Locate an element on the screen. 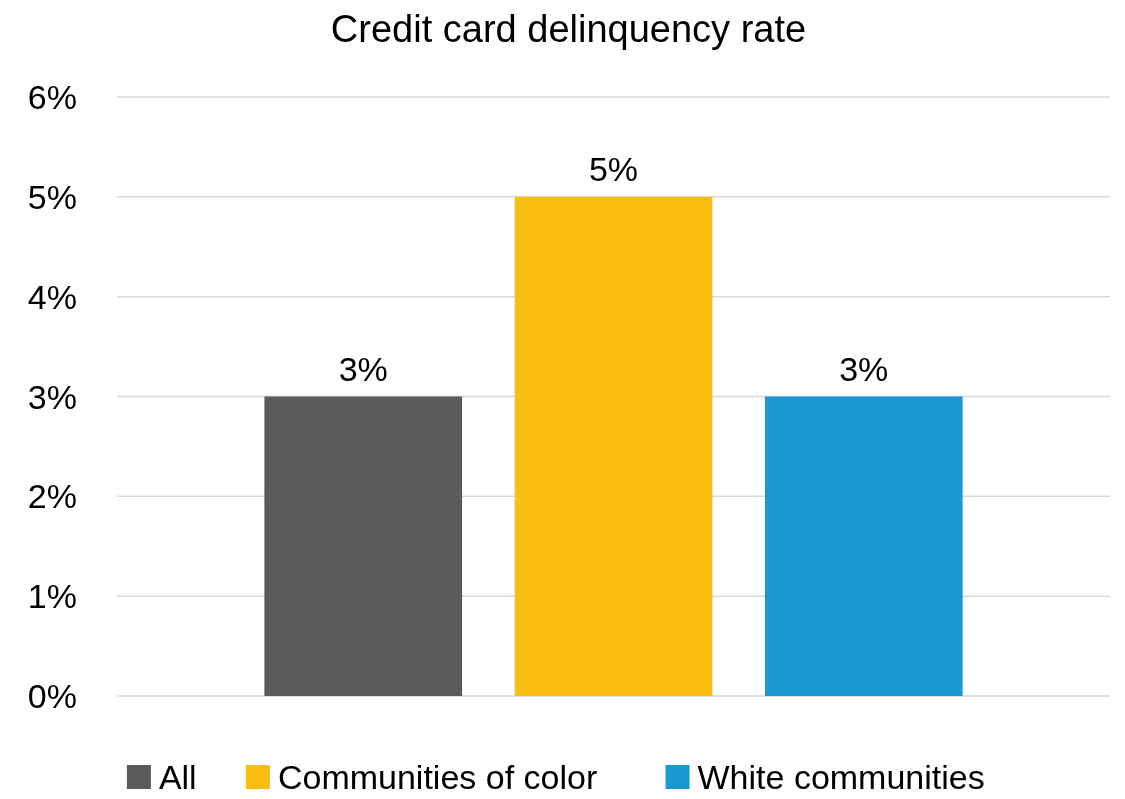 This screenshot has width=1125, height=799. y-tick-label: 2% is located at coordinates (52, 496).